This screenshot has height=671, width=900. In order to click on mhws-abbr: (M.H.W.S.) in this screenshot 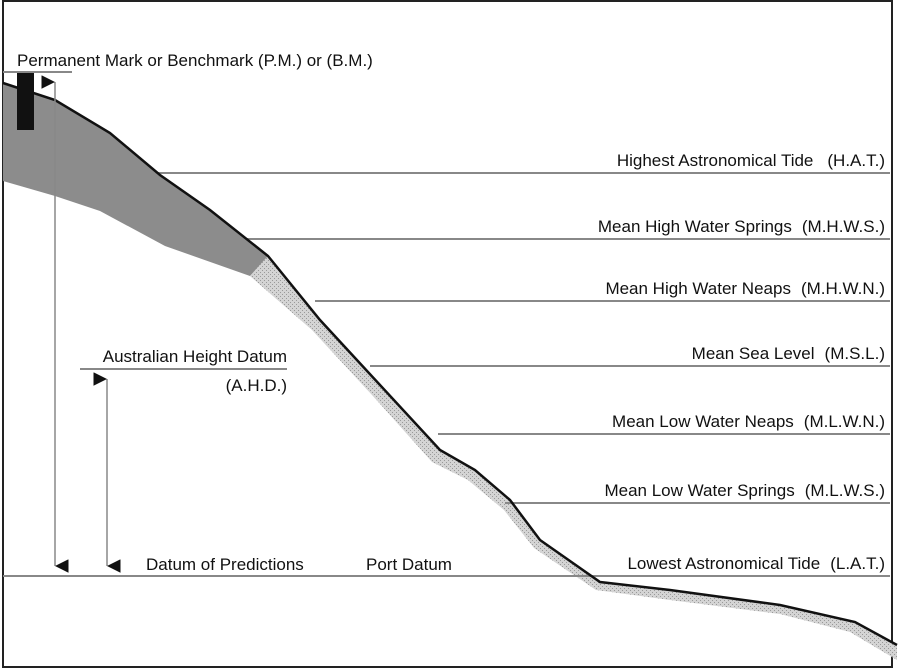, I will do `click(843, 226)`.